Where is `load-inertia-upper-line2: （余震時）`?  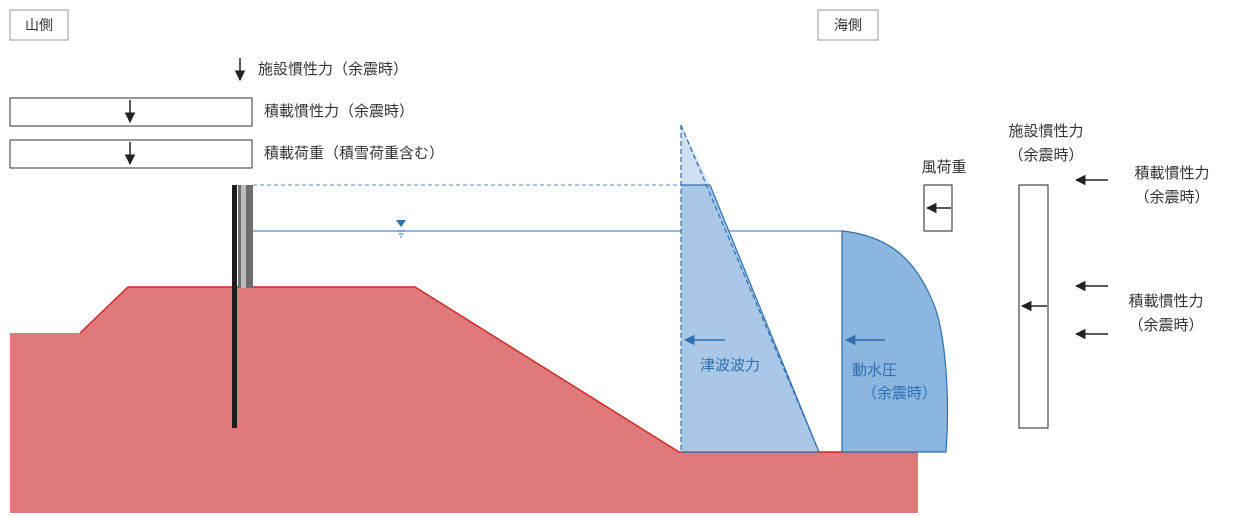
load-inertia-upper-line2: （余震時） is located at coordinates (1171, 197).